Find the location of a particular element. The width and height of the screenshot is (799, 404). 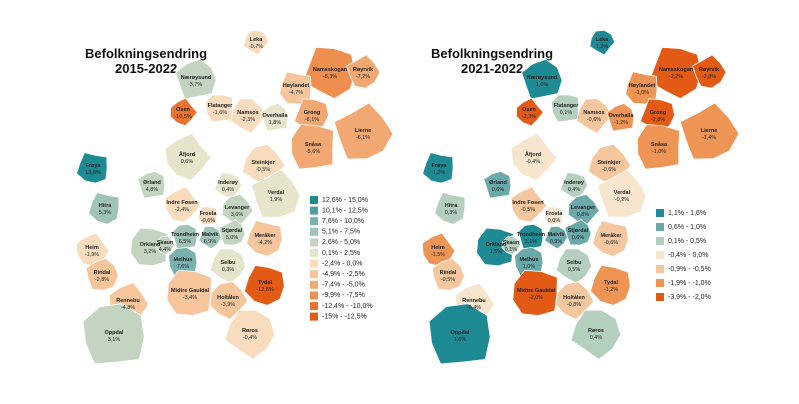

municipality-value: -12,8% is located at coordinates (265, 290).